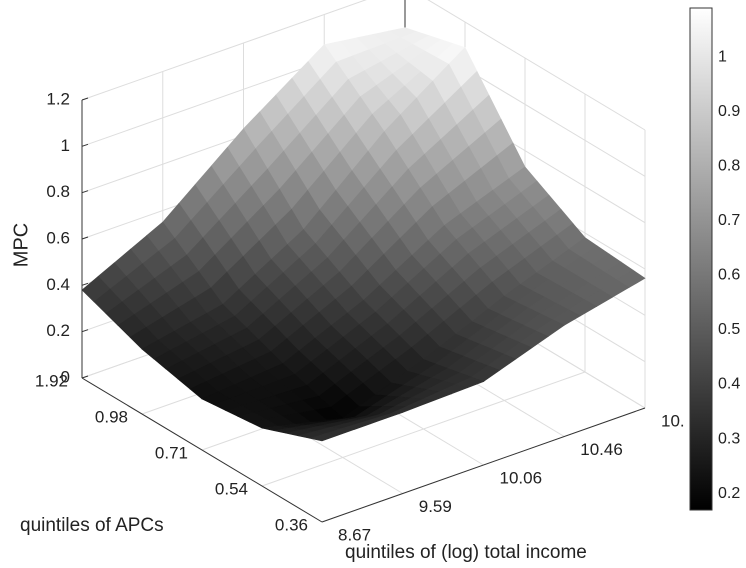 This screenshot has width=746, height=568. Describe the element at coordinates (58, 284) in the screenshot. I see `z-tick-label: 0.4` at that location.